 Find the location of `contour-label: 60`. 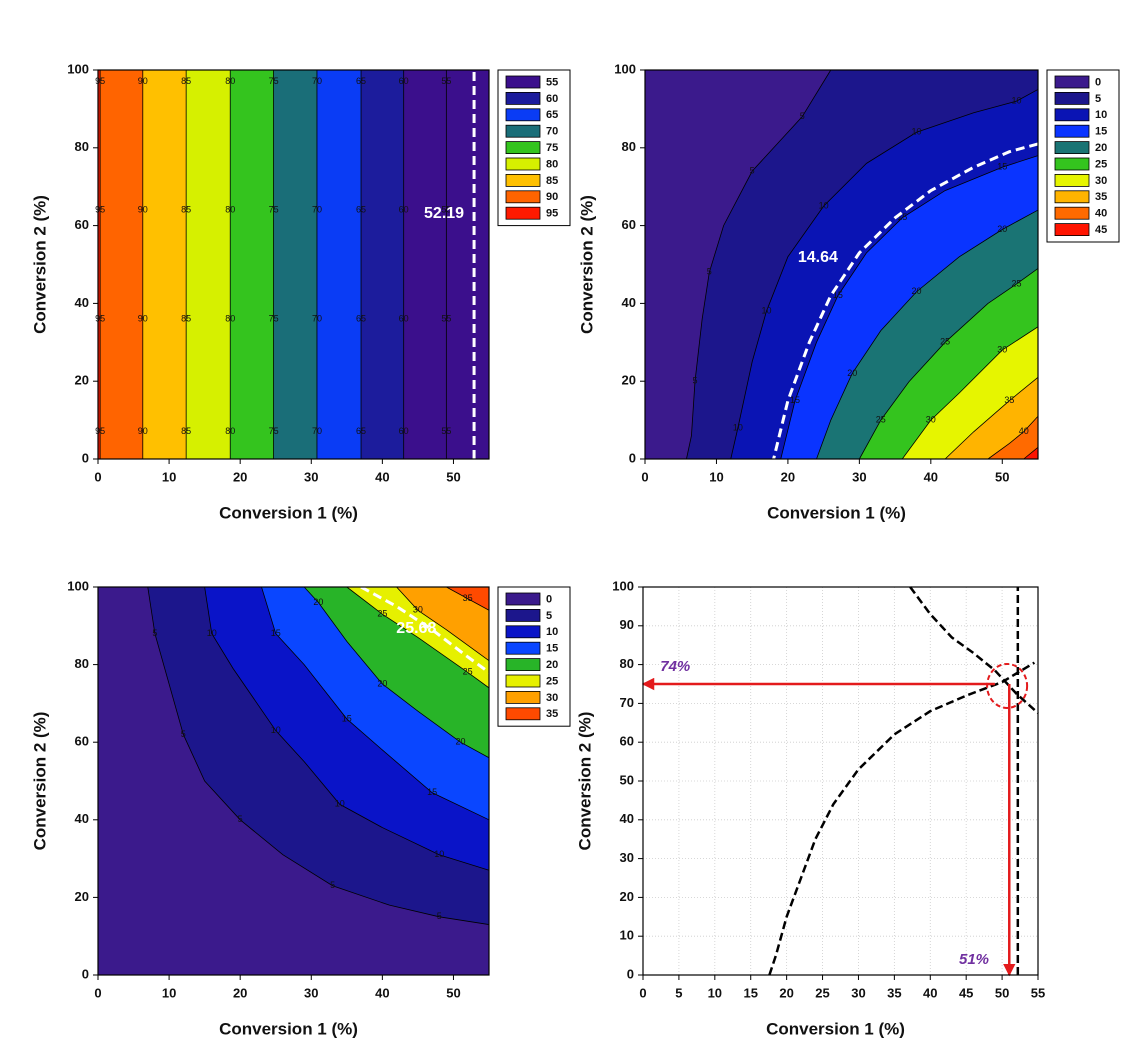

contour-label: 60 is located at coordinates (404, 431).